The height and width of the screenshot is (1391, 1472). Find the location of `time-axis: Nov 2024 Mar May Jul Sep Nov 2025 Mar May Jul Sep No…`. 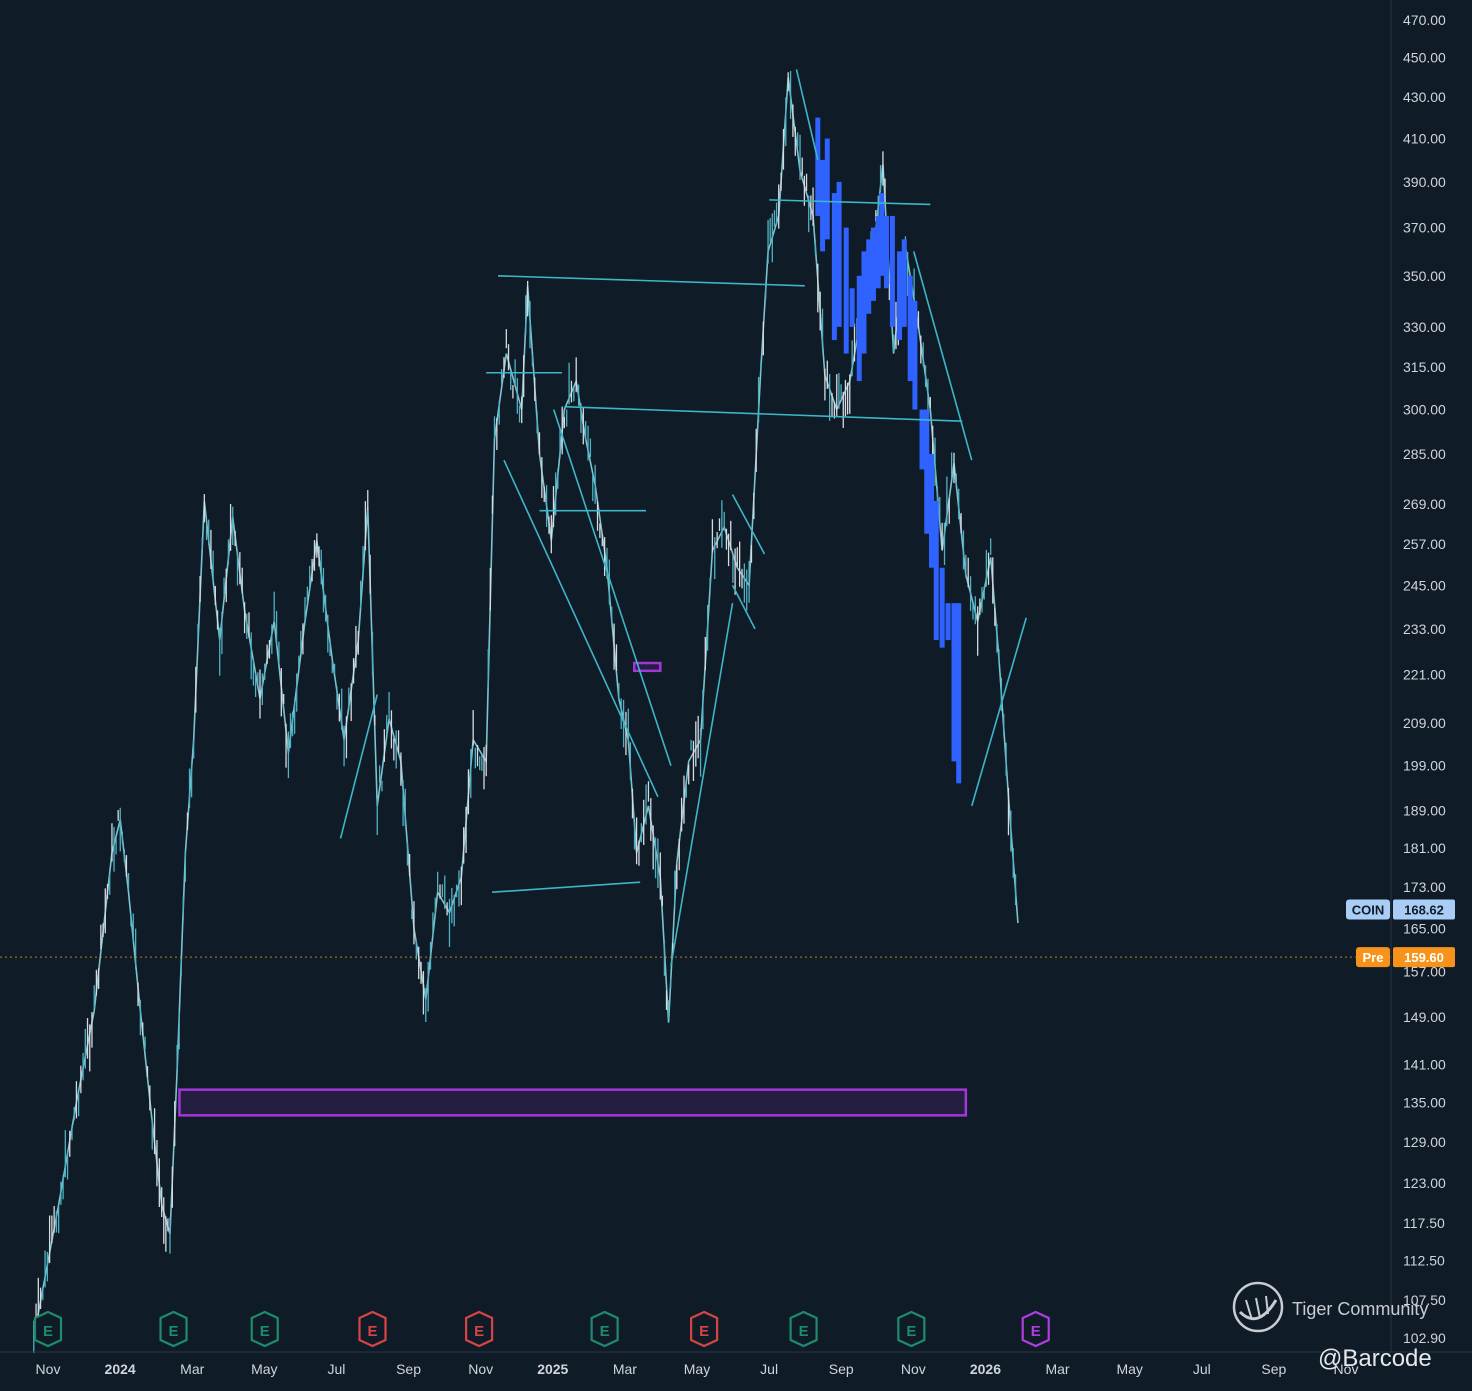

time-axis: Nov 2024 Mar May Jul Sep Nov 2025 Mar May Jul Sep No… is located at coordinates (697, 1369).